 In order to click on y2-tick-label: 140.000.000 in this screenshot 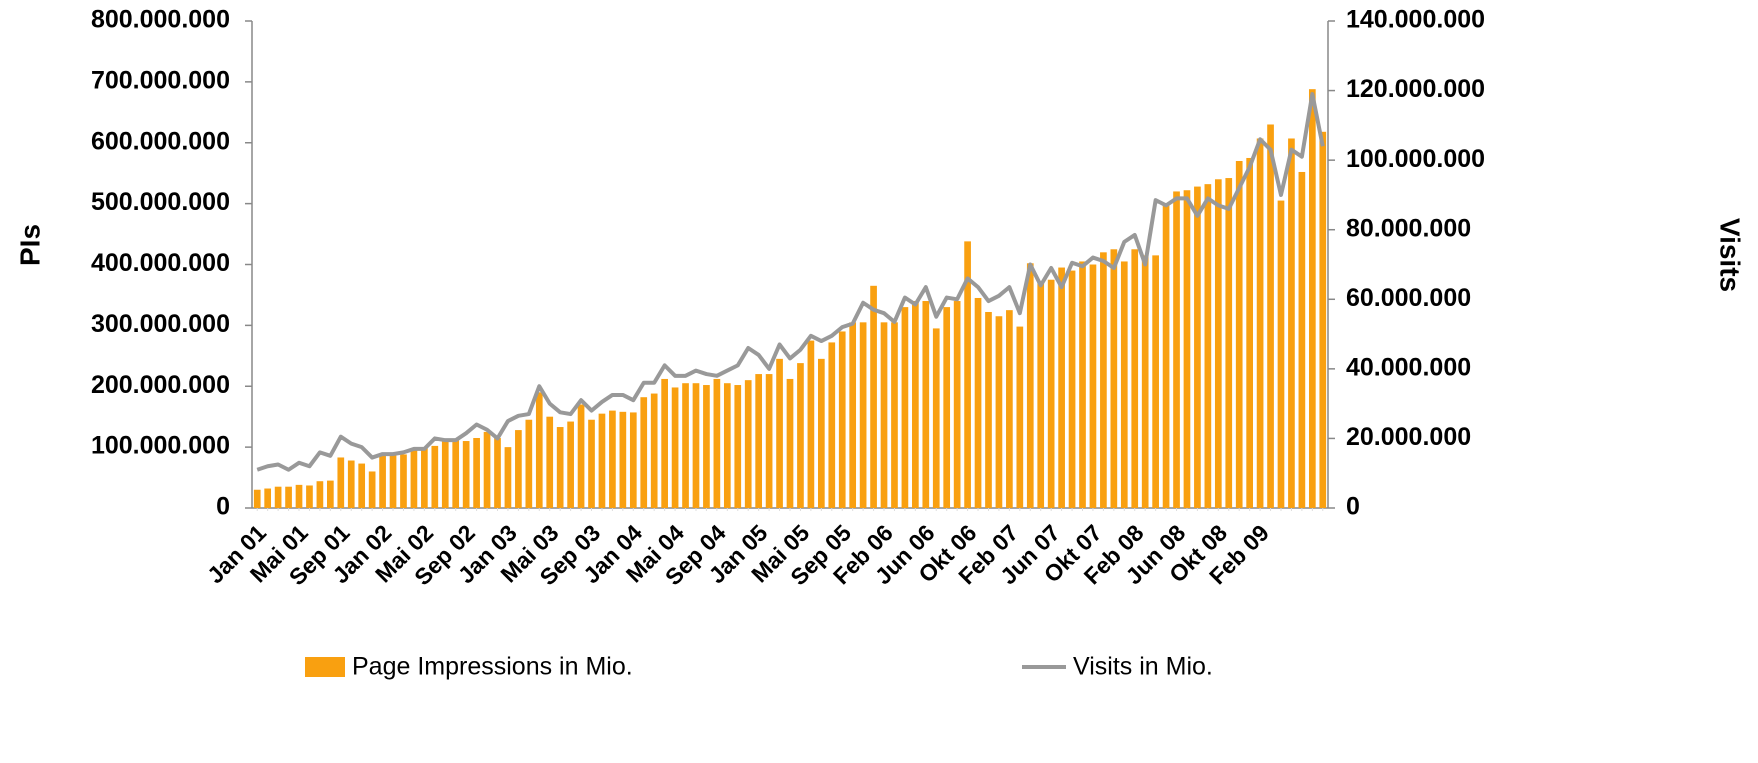, I will do `click(1415, 20)`.